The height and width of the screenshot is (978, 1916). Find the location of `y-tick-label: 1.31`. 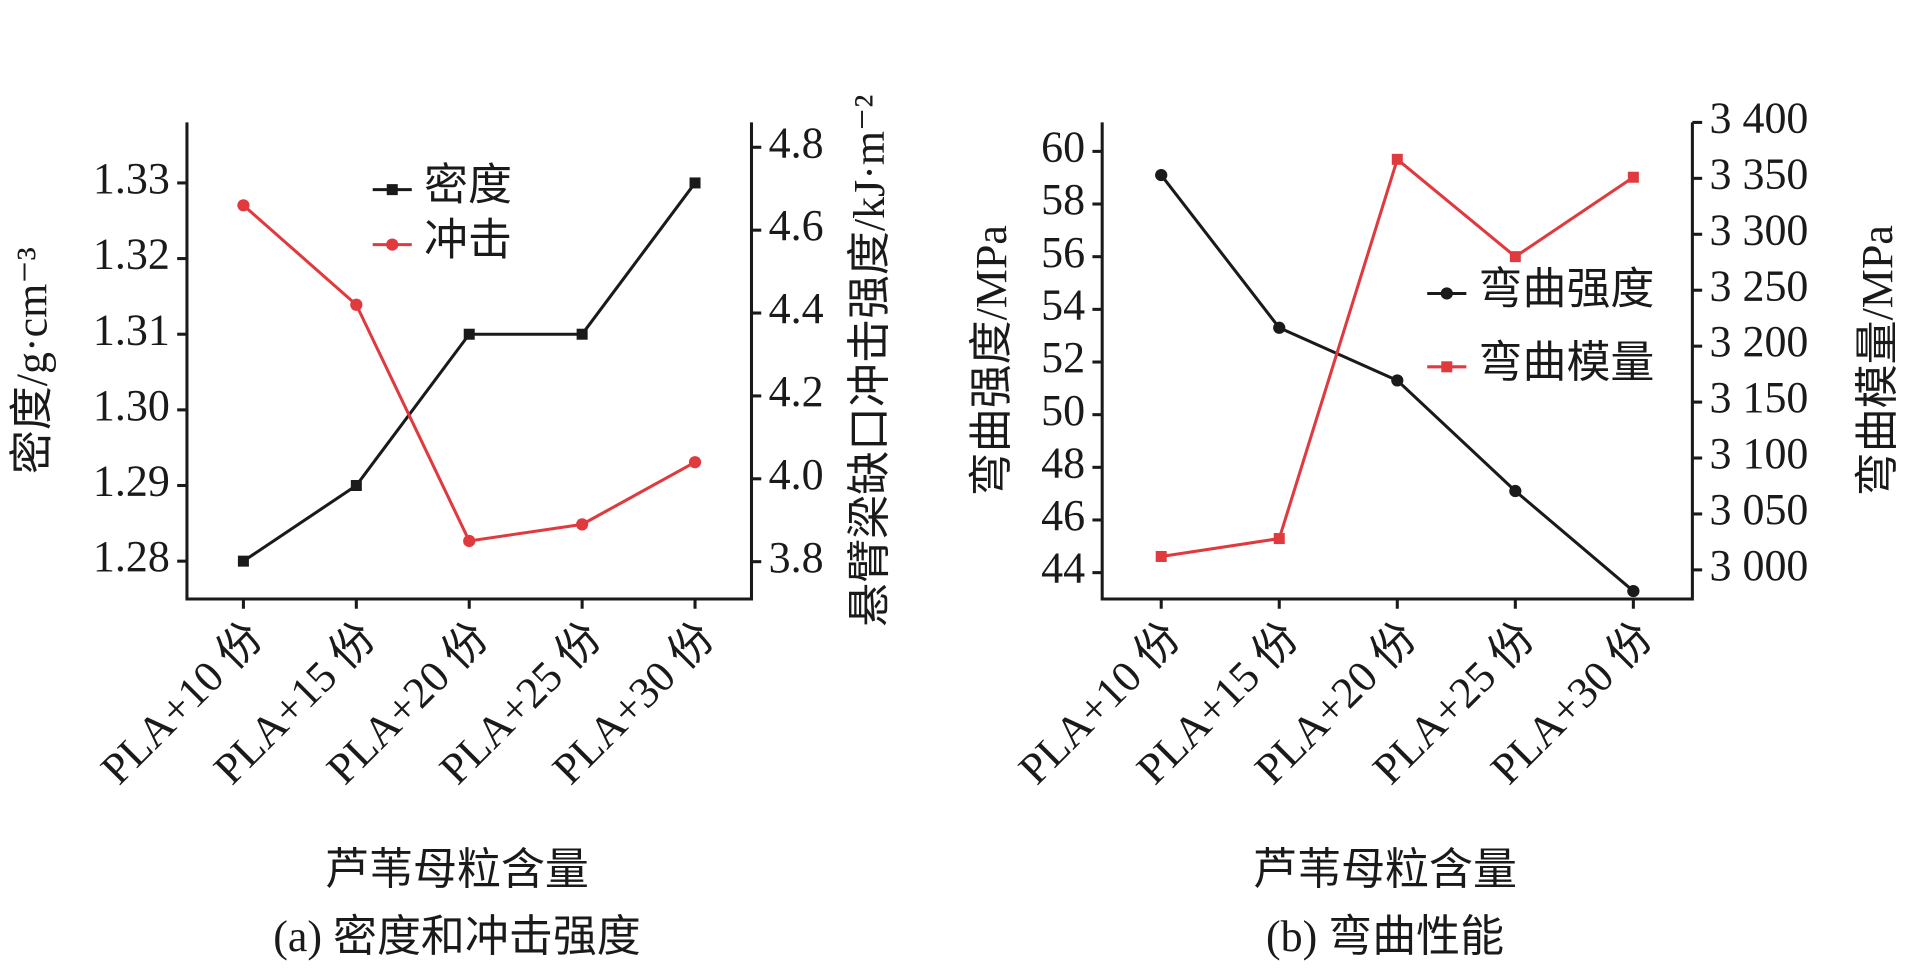

y-tick-label: 1.31 is located at coordinates (131, 329).